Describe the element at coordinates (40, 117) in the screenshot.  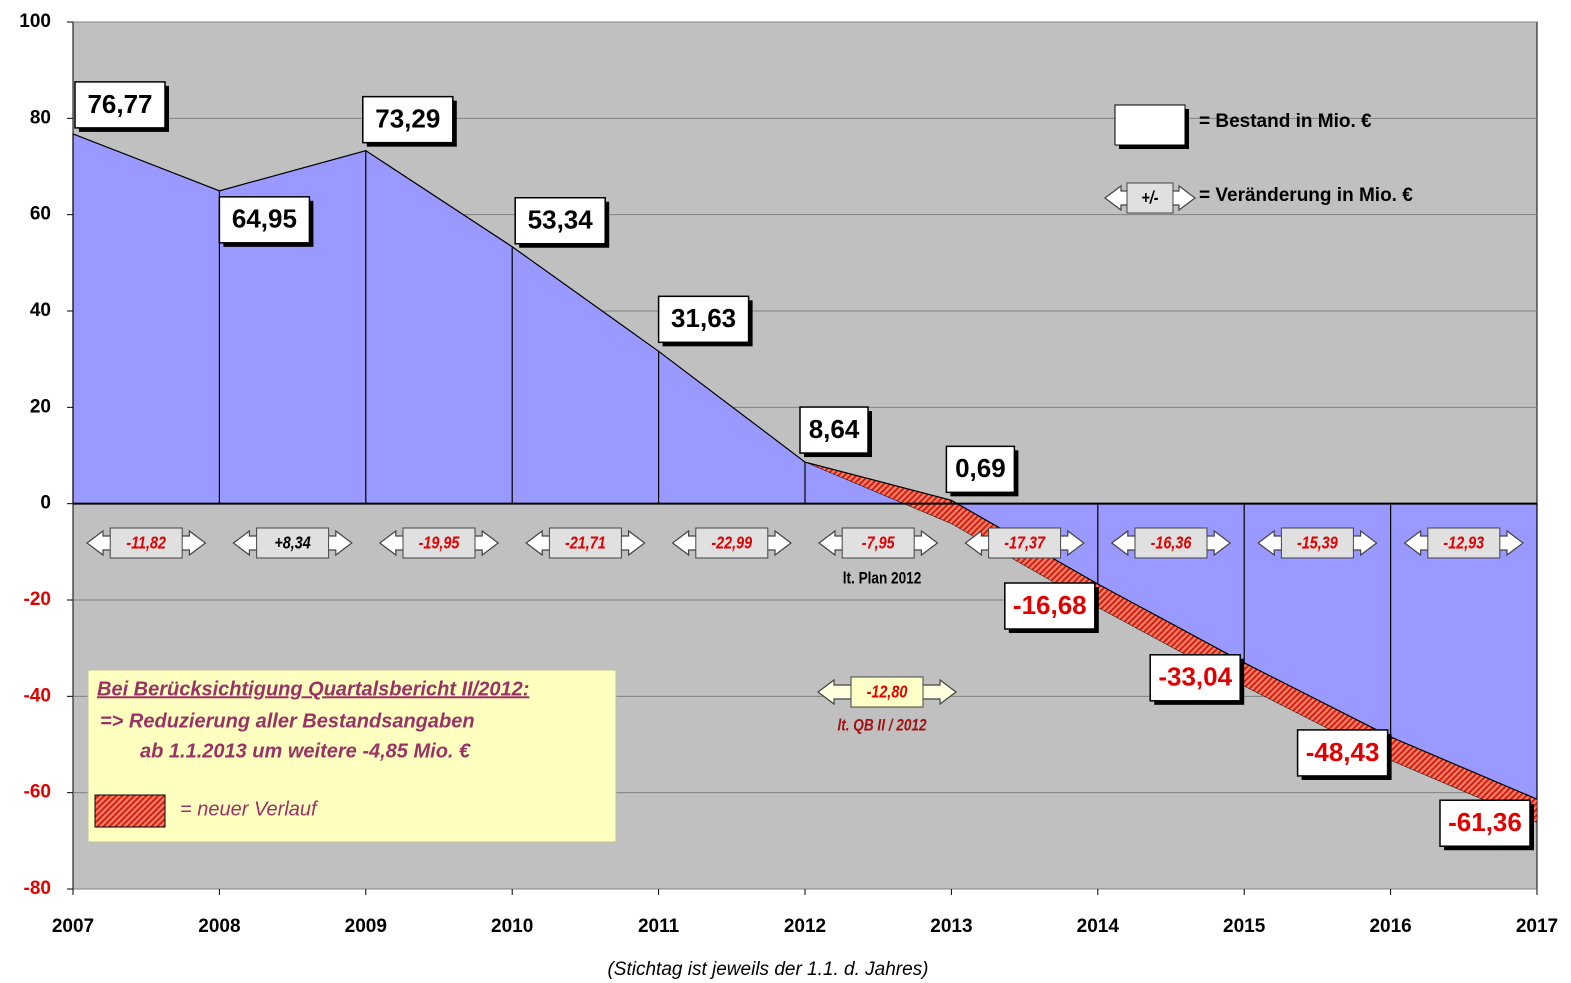
I see `y-tick-label: 80` at that location.